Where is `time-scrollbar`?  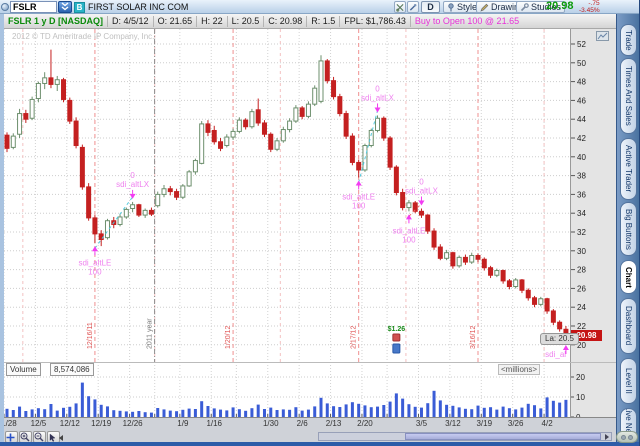
time-scrollbar is located at coordinates (465, 436).